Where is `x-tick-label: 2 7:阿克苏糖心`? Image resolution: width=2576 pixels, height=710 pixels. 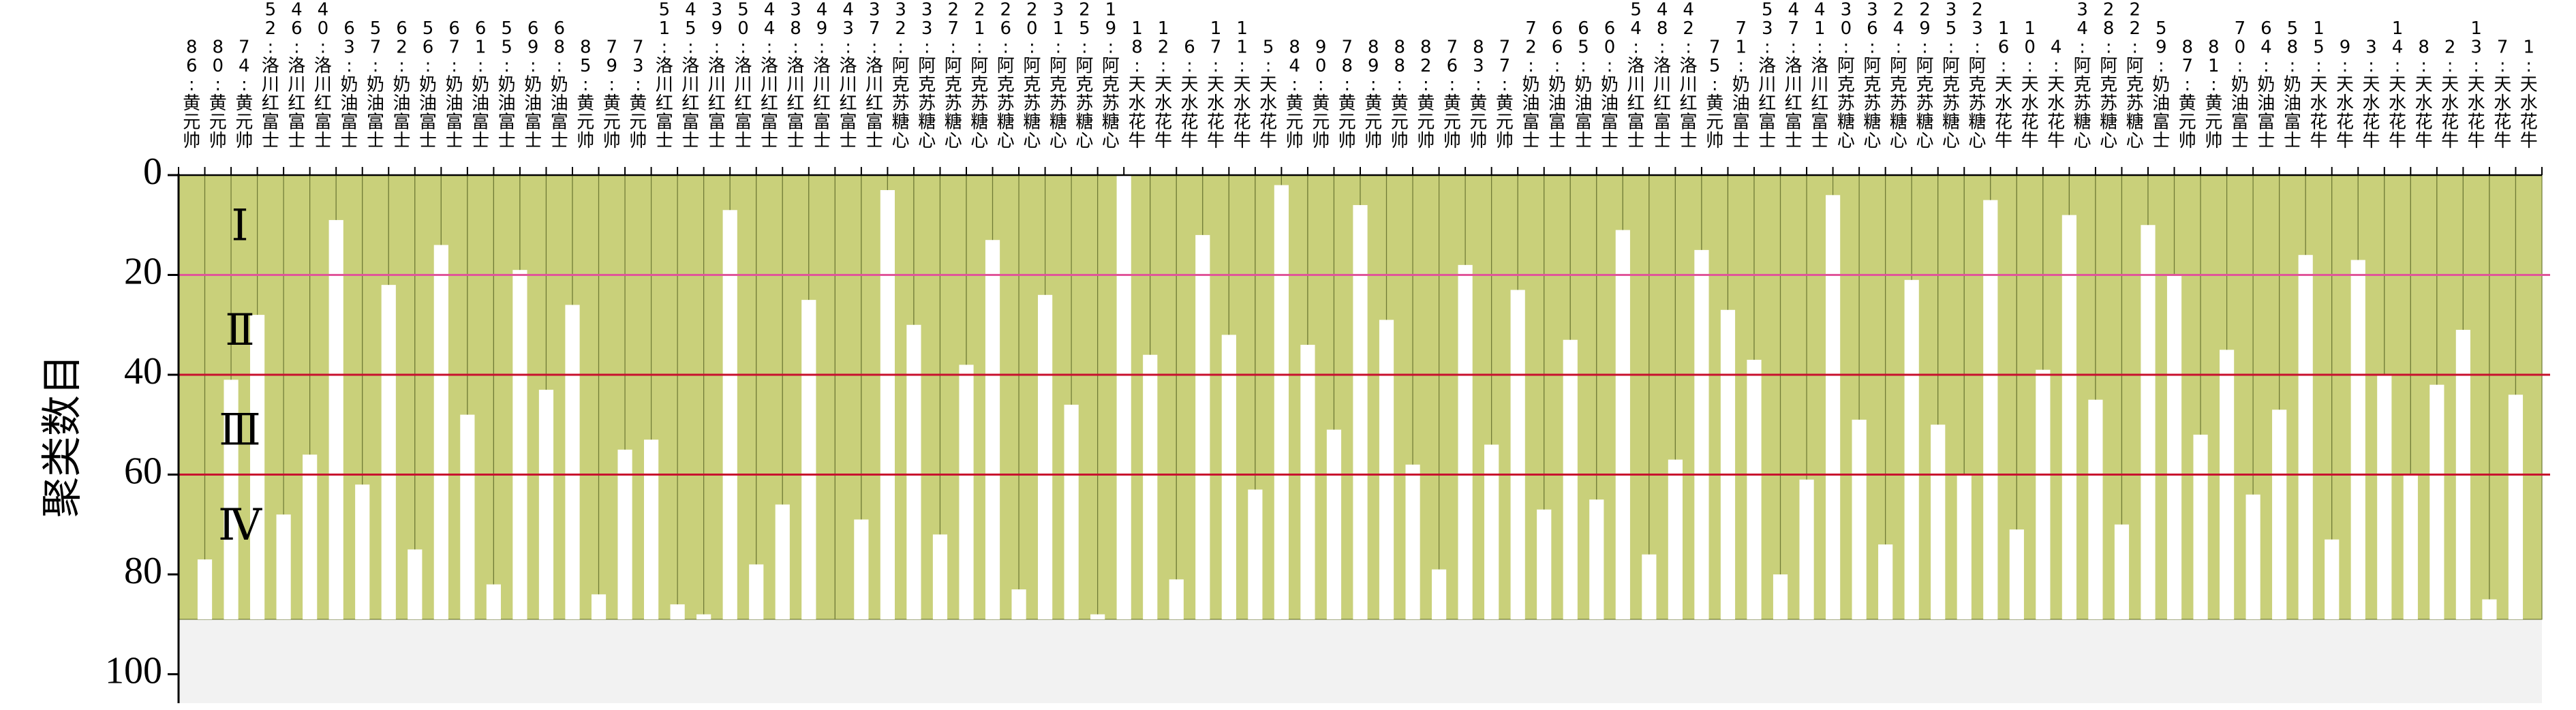 x-tick-label: 2 7:阿克苏糖心 is located at coordinates (953, 76).